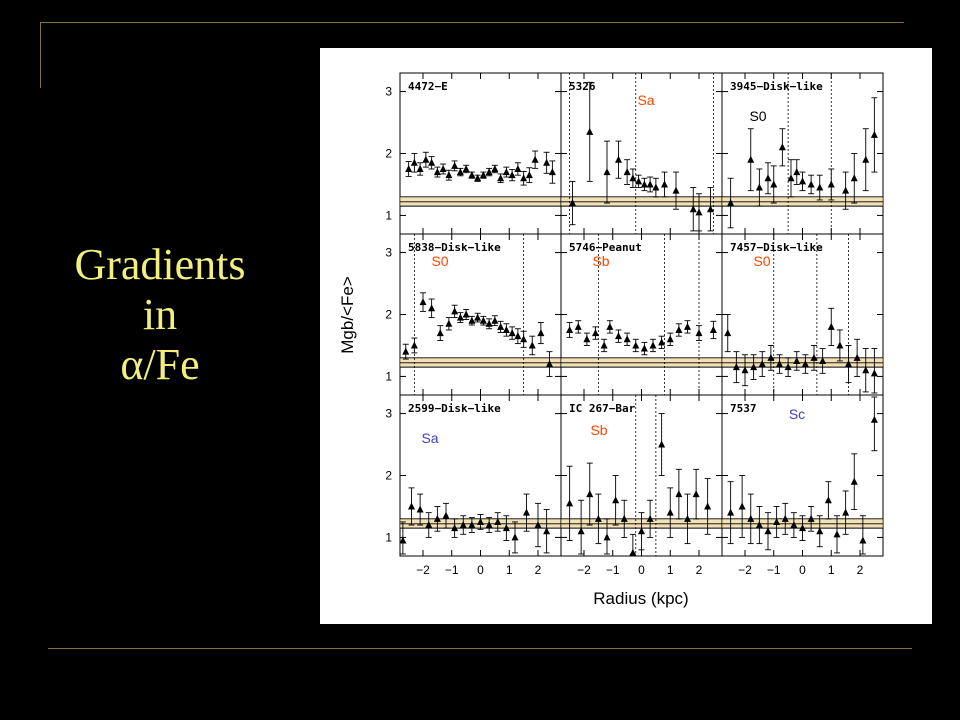 The image size is (960, 720). What do you see at coordinates (454, 247) in the screenshot?
I see `panel-label-5838: 5838−Disk−like` at bounding box center [454, 247].